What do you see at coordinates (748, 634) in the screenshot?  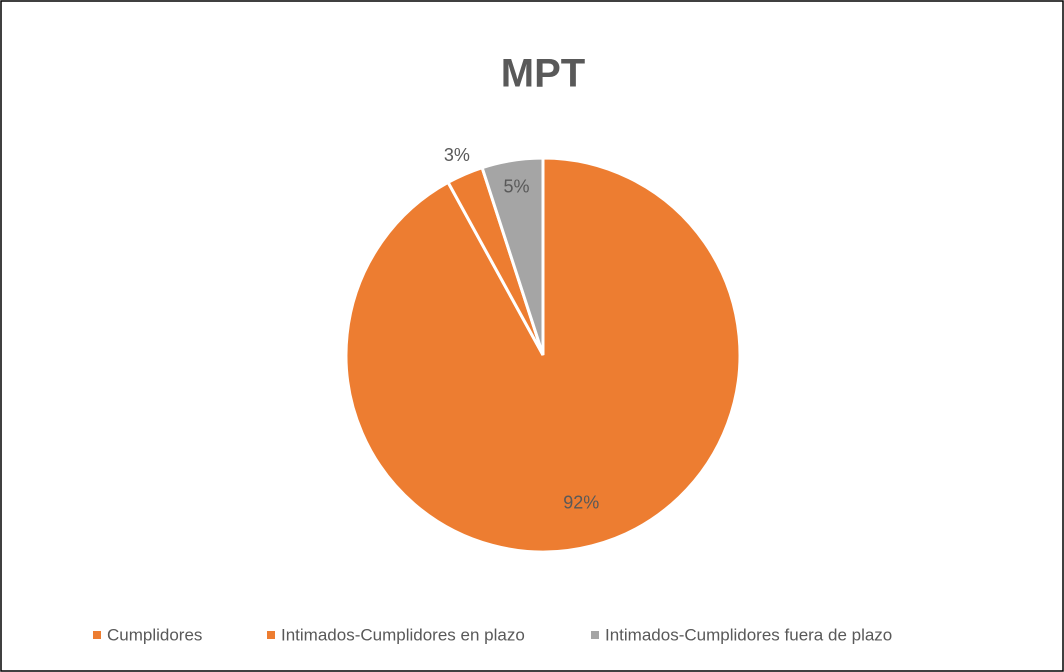 I see `legend-label: Intimados-Cumplidores fuera de plazo` at bounding box center [748, 634].